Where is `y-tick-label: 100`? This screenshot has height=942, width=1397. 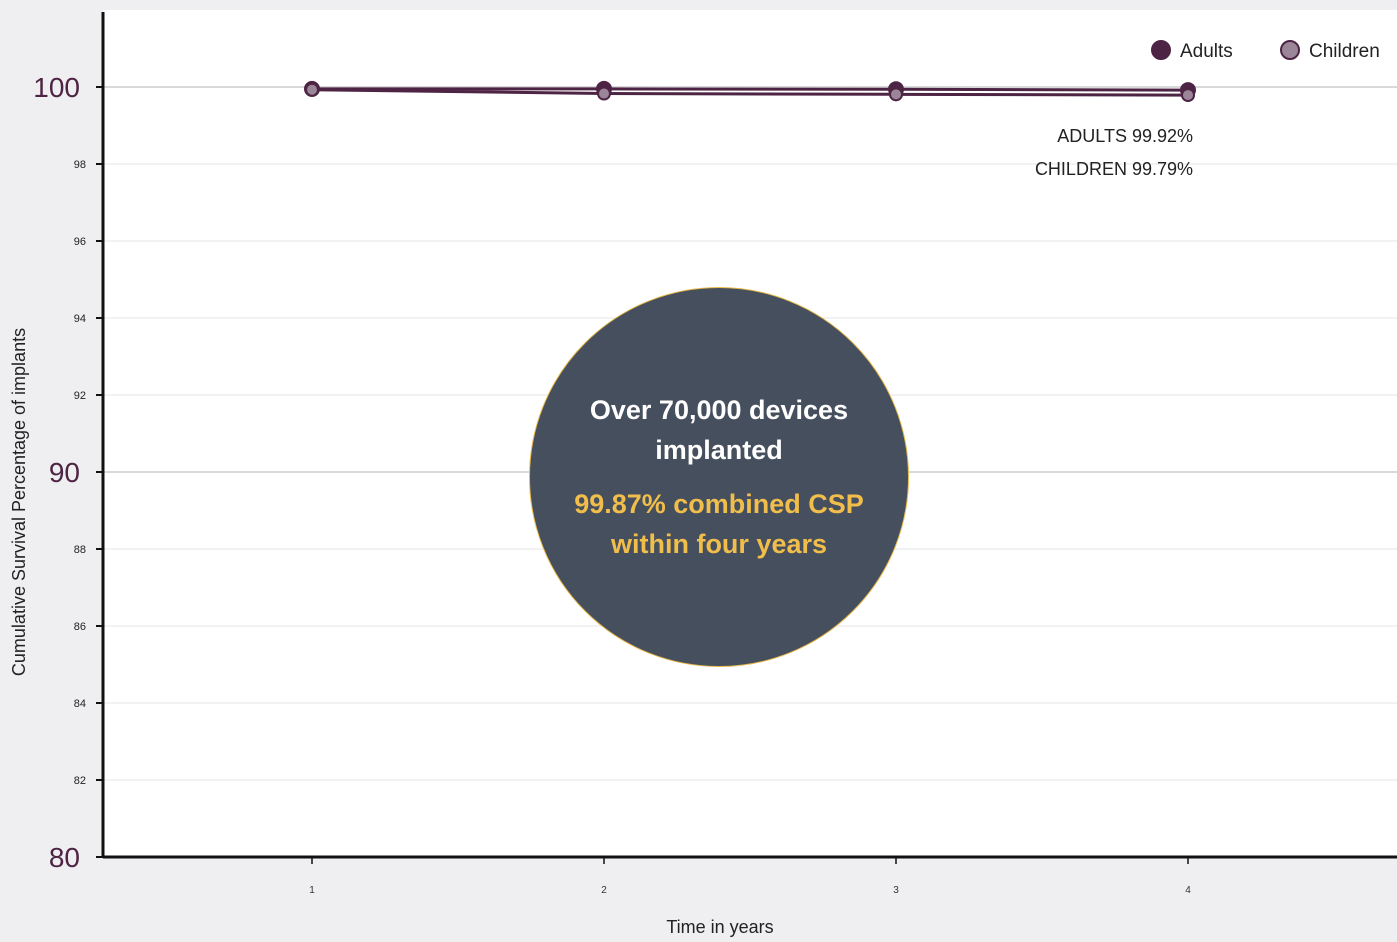
y-tick-label: 100 is located at coordinates (56, 87).